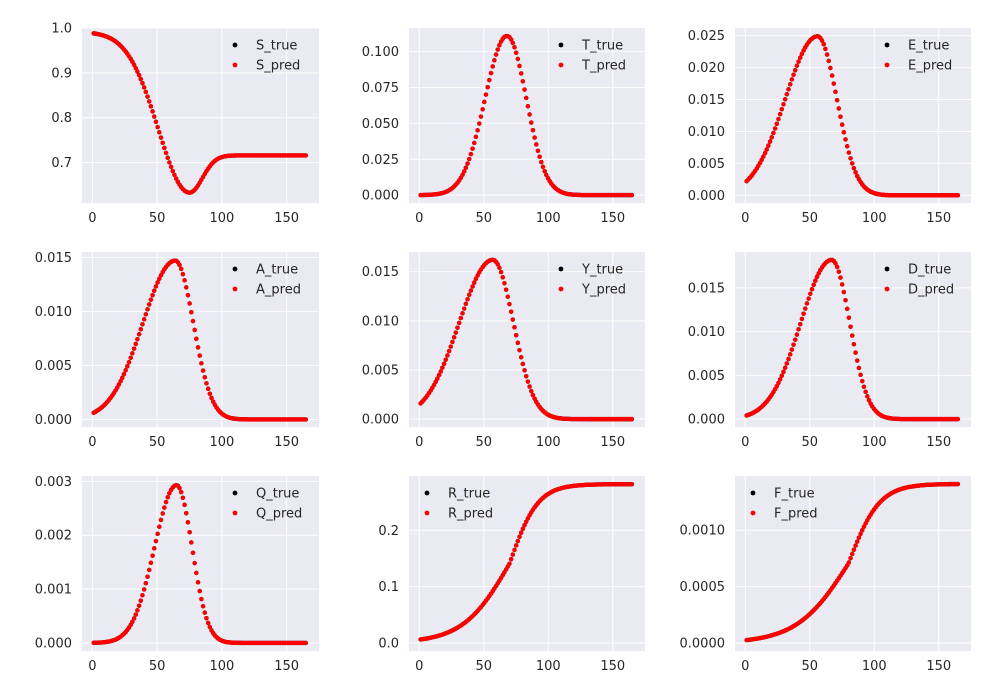  Describe the element at coordinates (931, 290) in the screenshot. I see `legend-label: D_pred` at that location.